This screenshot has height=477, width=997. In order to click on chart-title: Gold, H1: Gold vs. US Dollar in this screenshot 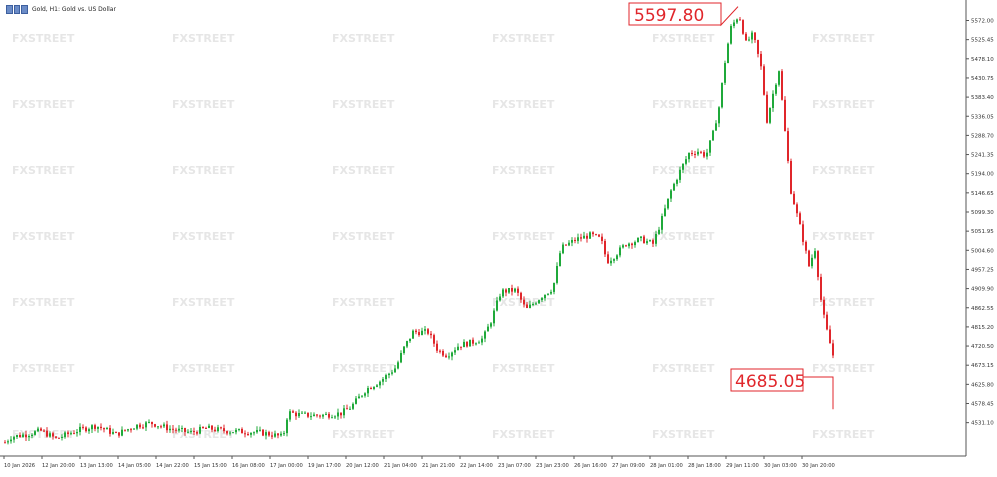, I will do `click(74, 9)`.